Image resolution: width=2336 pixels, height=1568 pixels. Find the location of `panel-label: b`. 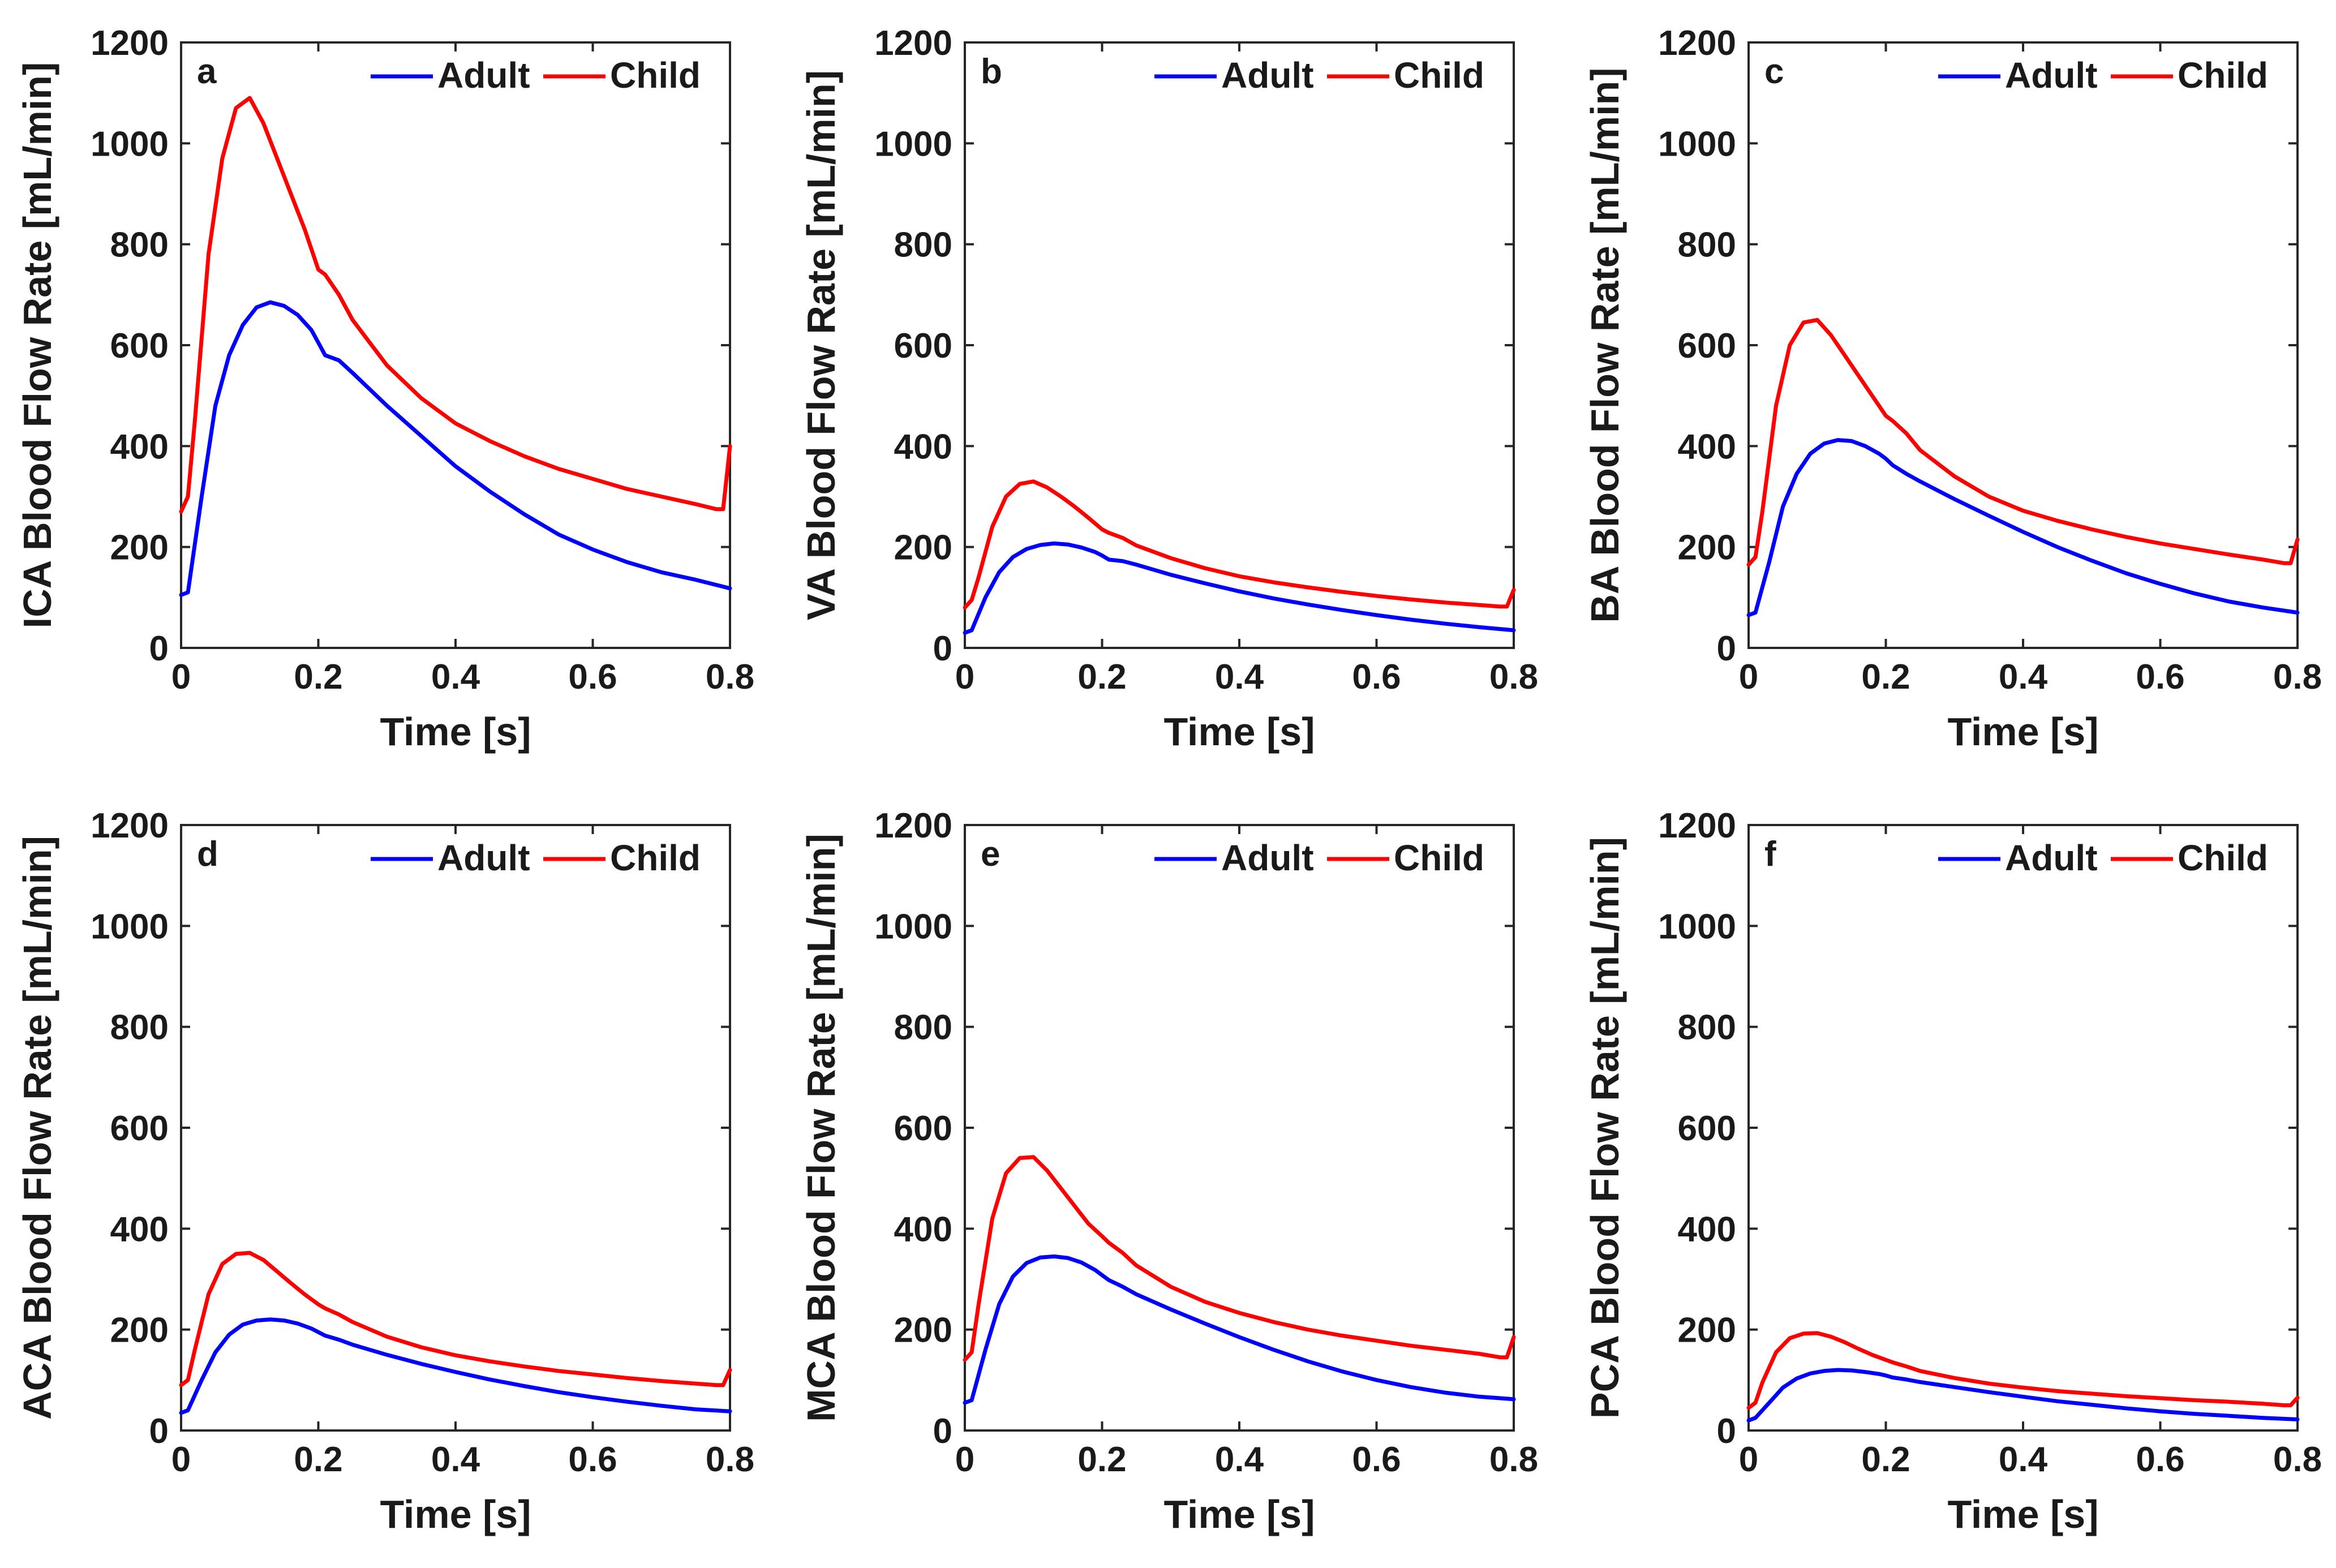

panel-label: b is located at coordinates (991, 71).